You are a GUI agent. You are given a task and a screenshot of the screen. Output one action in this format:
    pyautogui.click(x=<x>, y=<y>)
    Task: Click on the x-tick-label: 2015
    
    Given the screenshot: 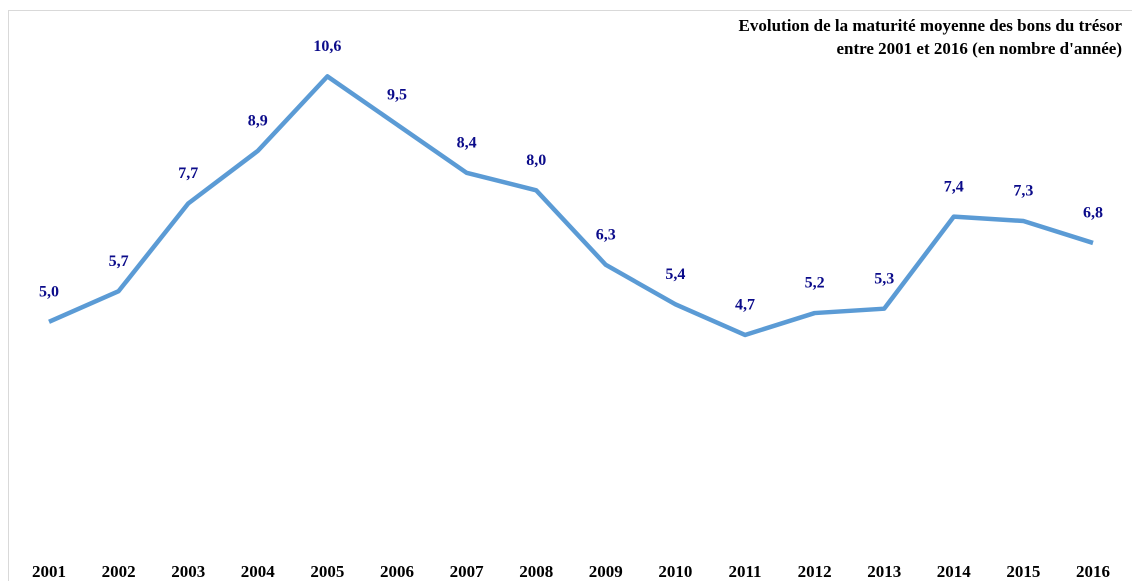 What is the action you would take?
    pyautogui.click(x=1023, y=571)
    